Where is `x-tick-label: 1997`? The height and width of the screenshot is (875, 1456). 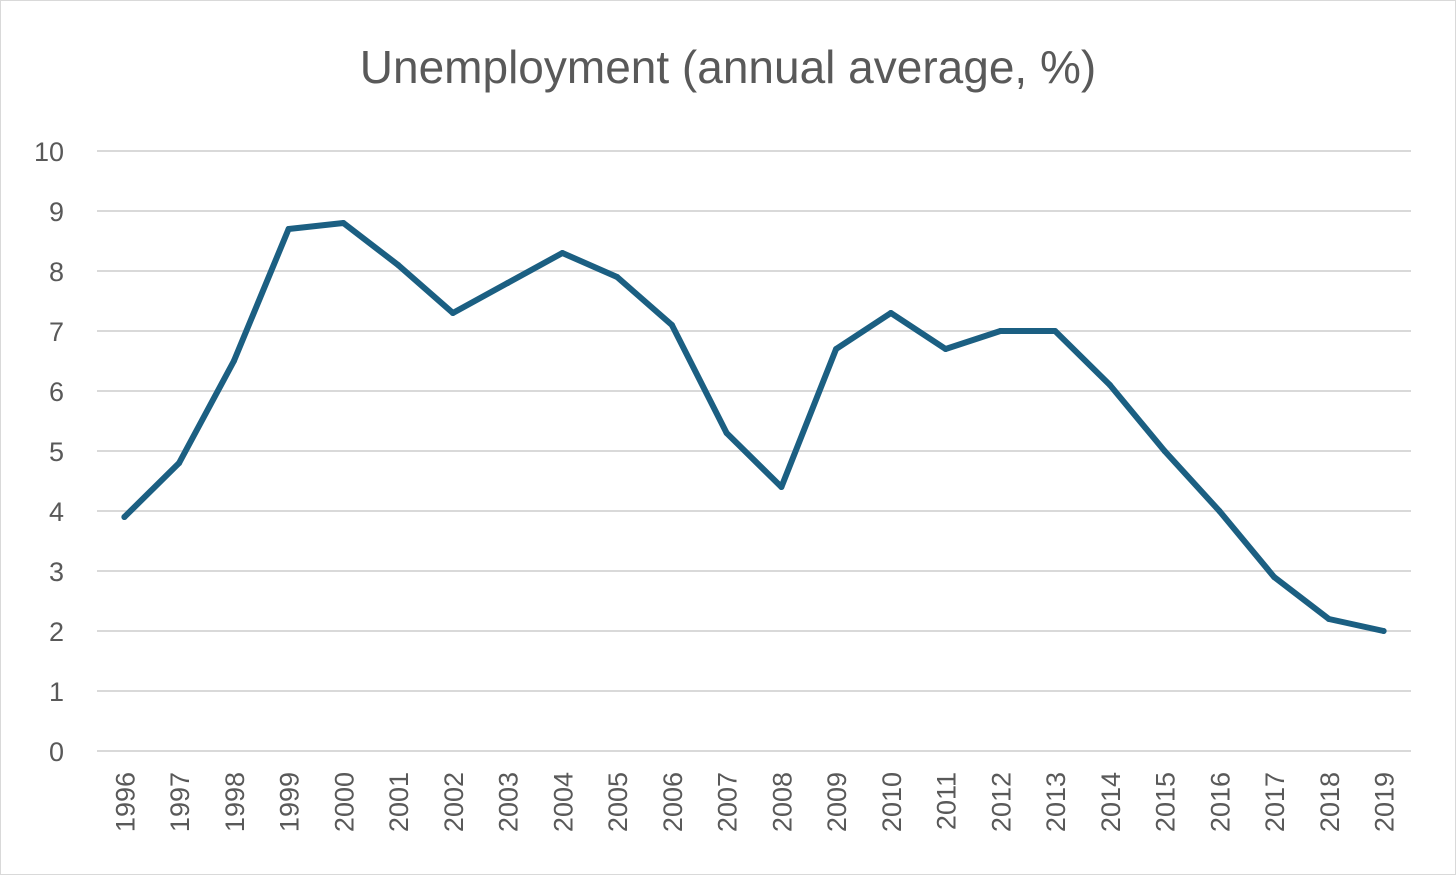 x-tick-label: 1997 is located at coordinates (180, 802).